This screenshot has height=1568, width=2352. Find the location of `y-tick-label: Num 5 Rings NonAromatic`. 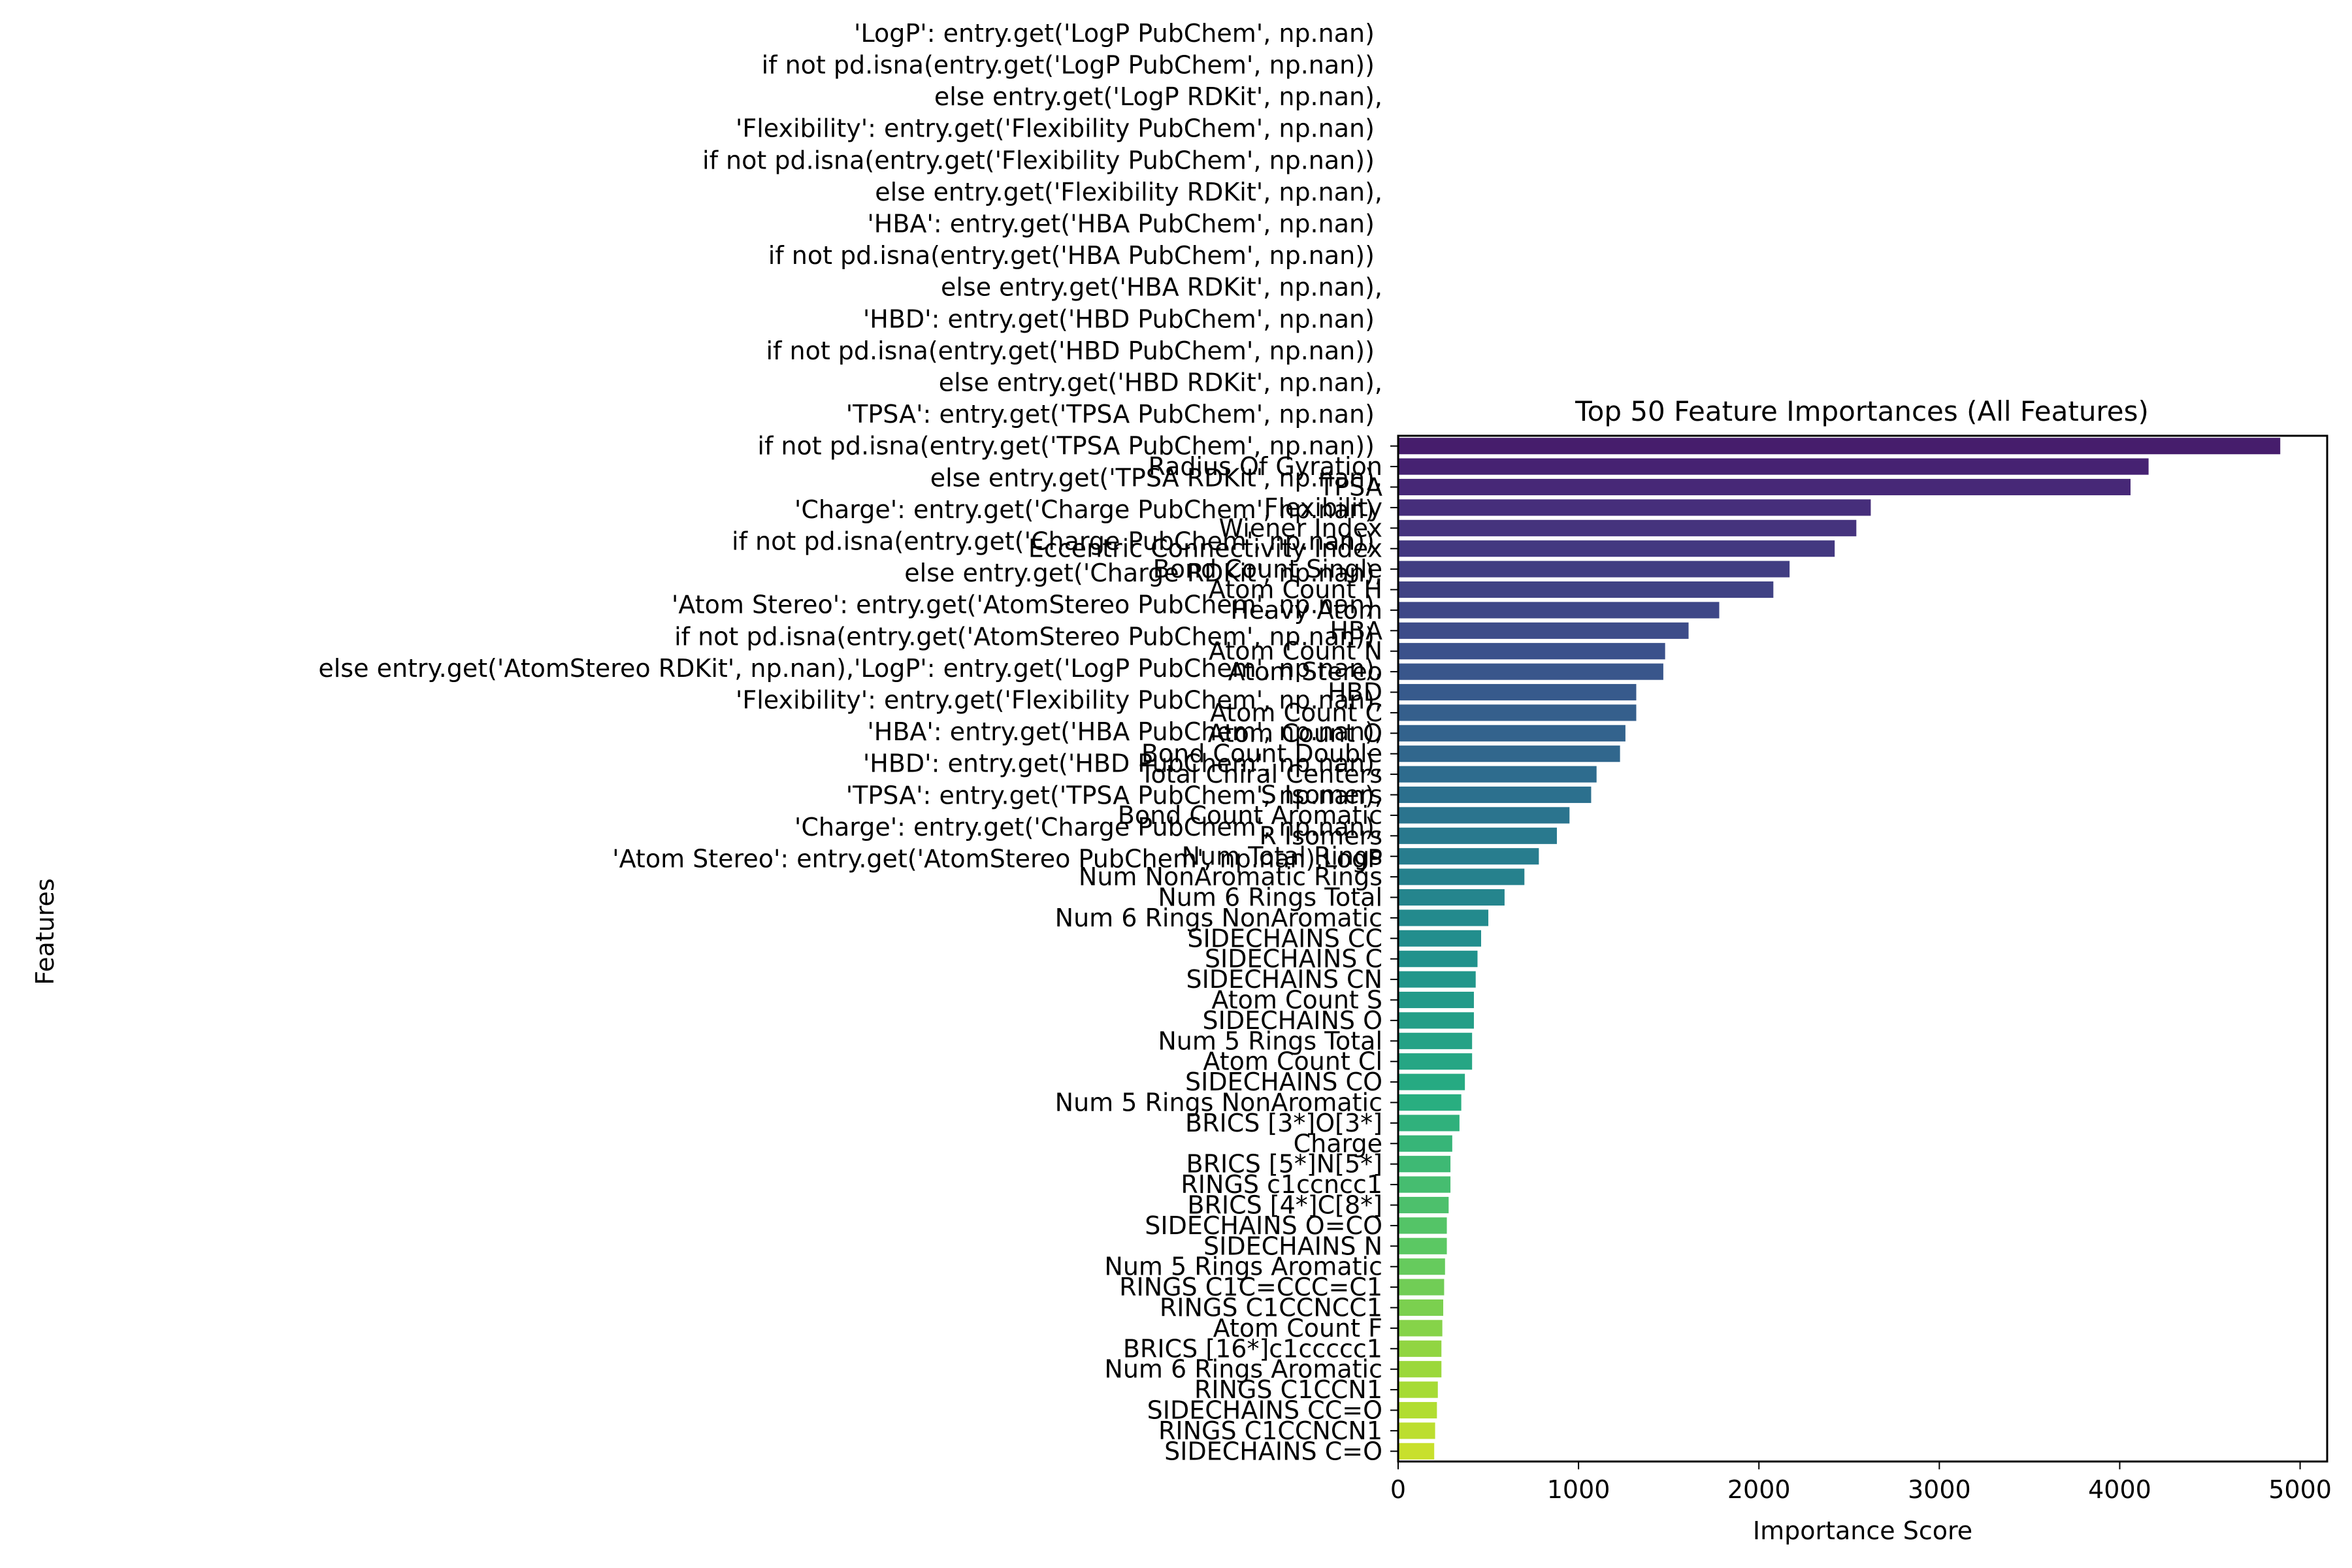

y-tick-label: Num 5 Rings NonAromatic is located at coordinates (1218, 1102).